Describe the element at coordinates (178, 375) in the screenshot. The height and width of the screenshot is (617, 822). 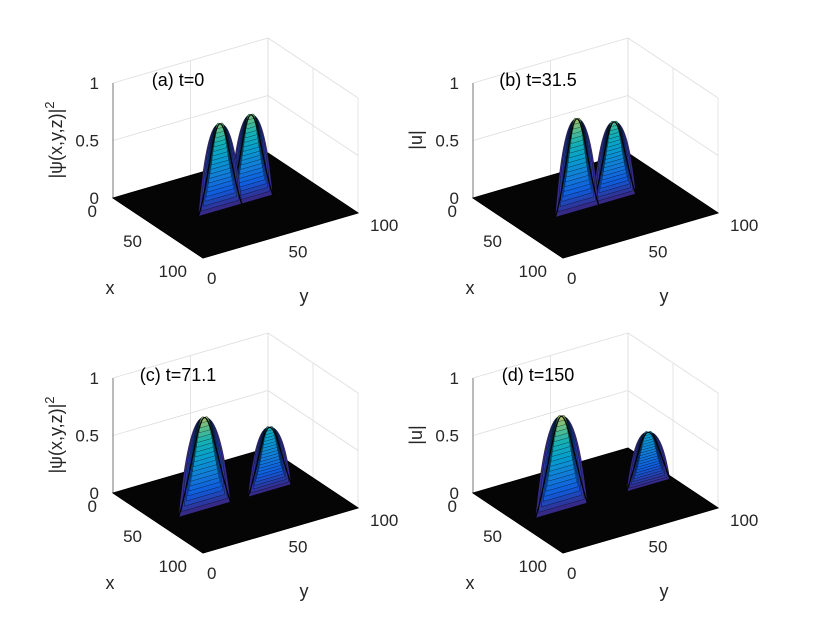
I see `subplot-title: (c) t=71.1` at that location.